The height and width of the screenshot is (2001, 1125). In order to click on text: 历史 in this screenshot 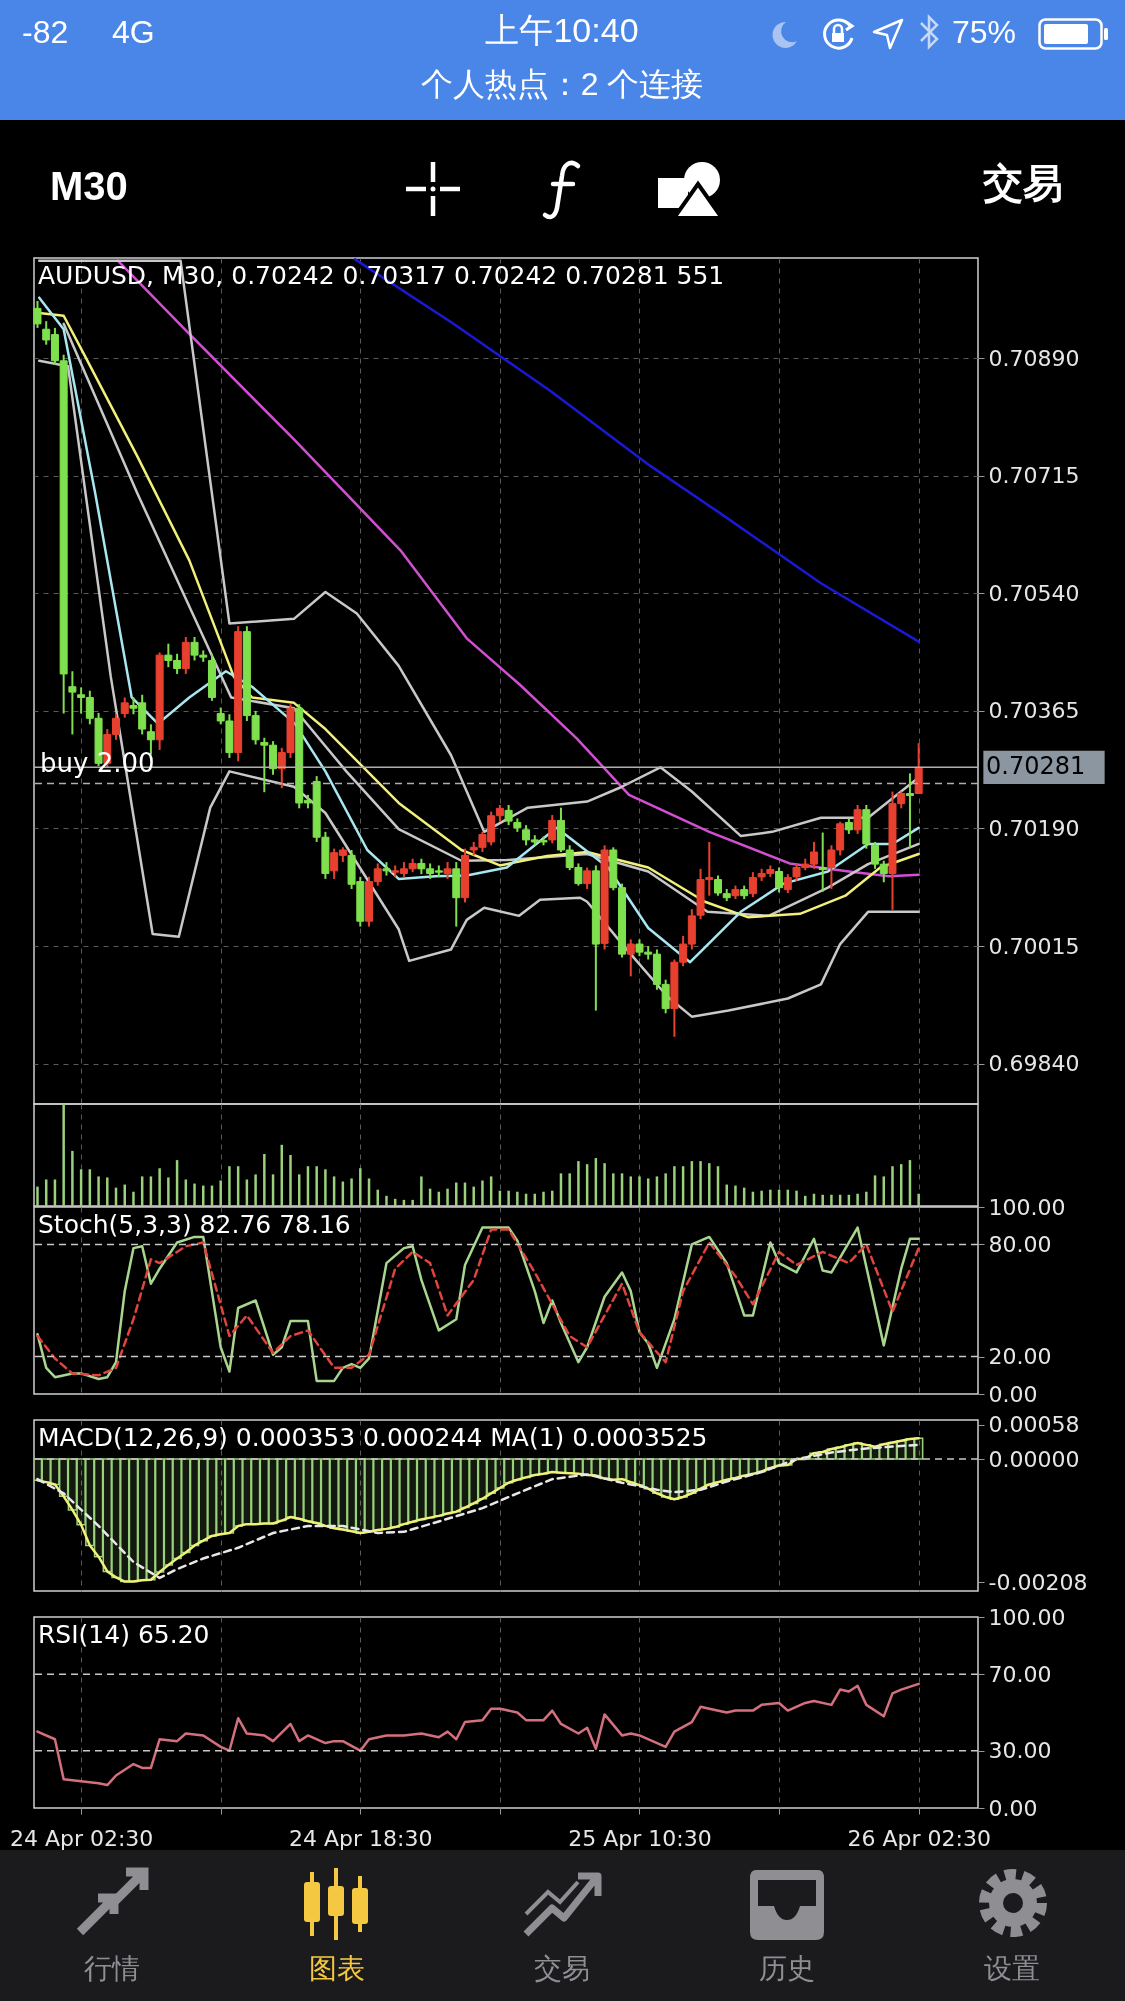, I will do `click(787, 1969)`.